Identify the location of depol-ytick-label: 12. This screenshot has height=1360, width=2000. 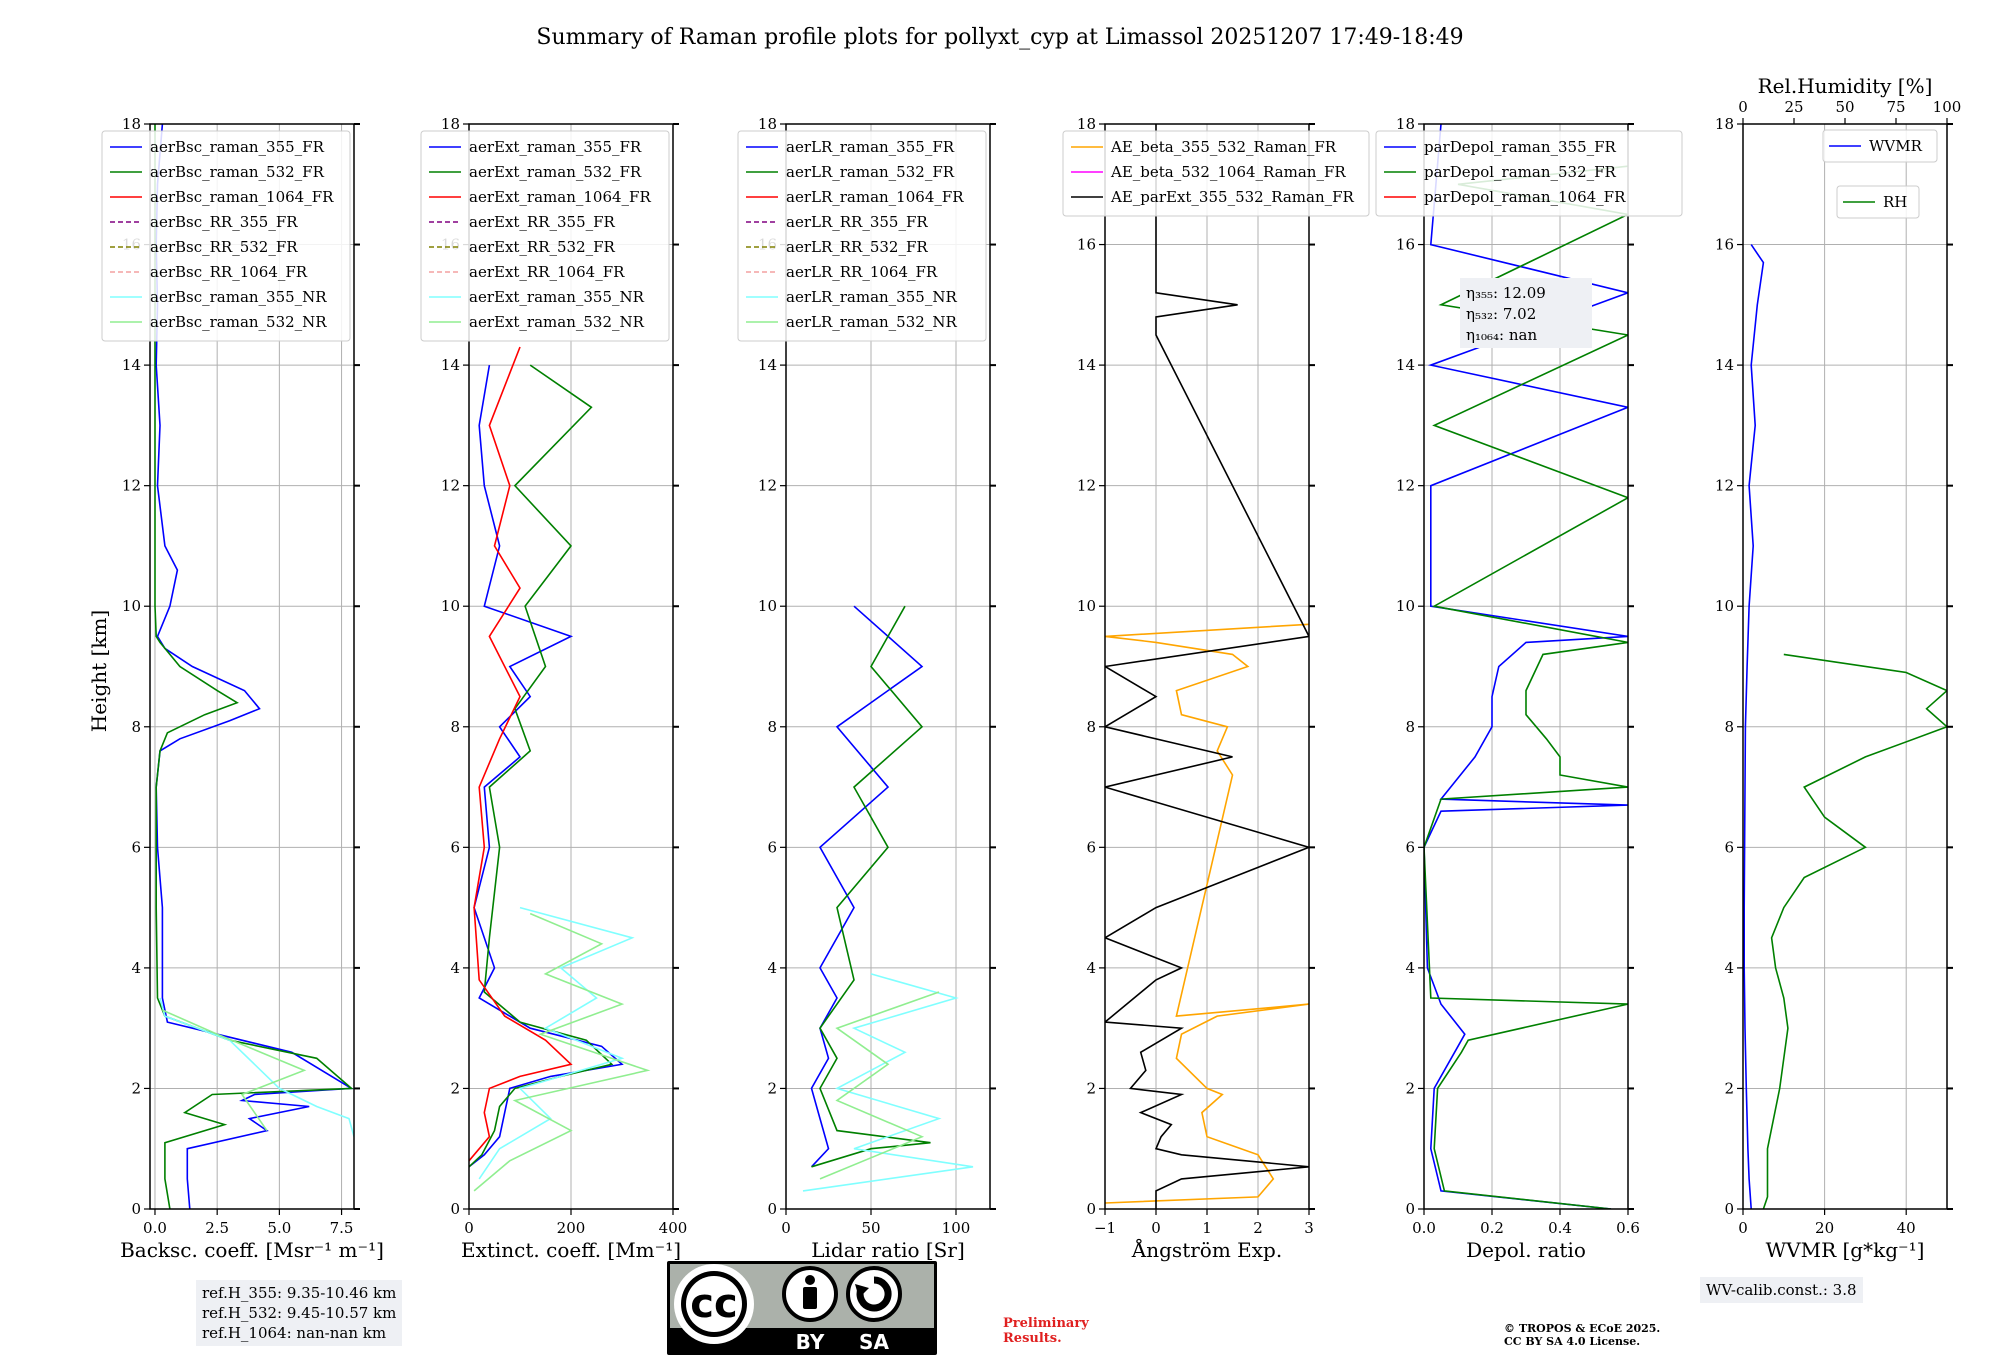
(1405, 486).